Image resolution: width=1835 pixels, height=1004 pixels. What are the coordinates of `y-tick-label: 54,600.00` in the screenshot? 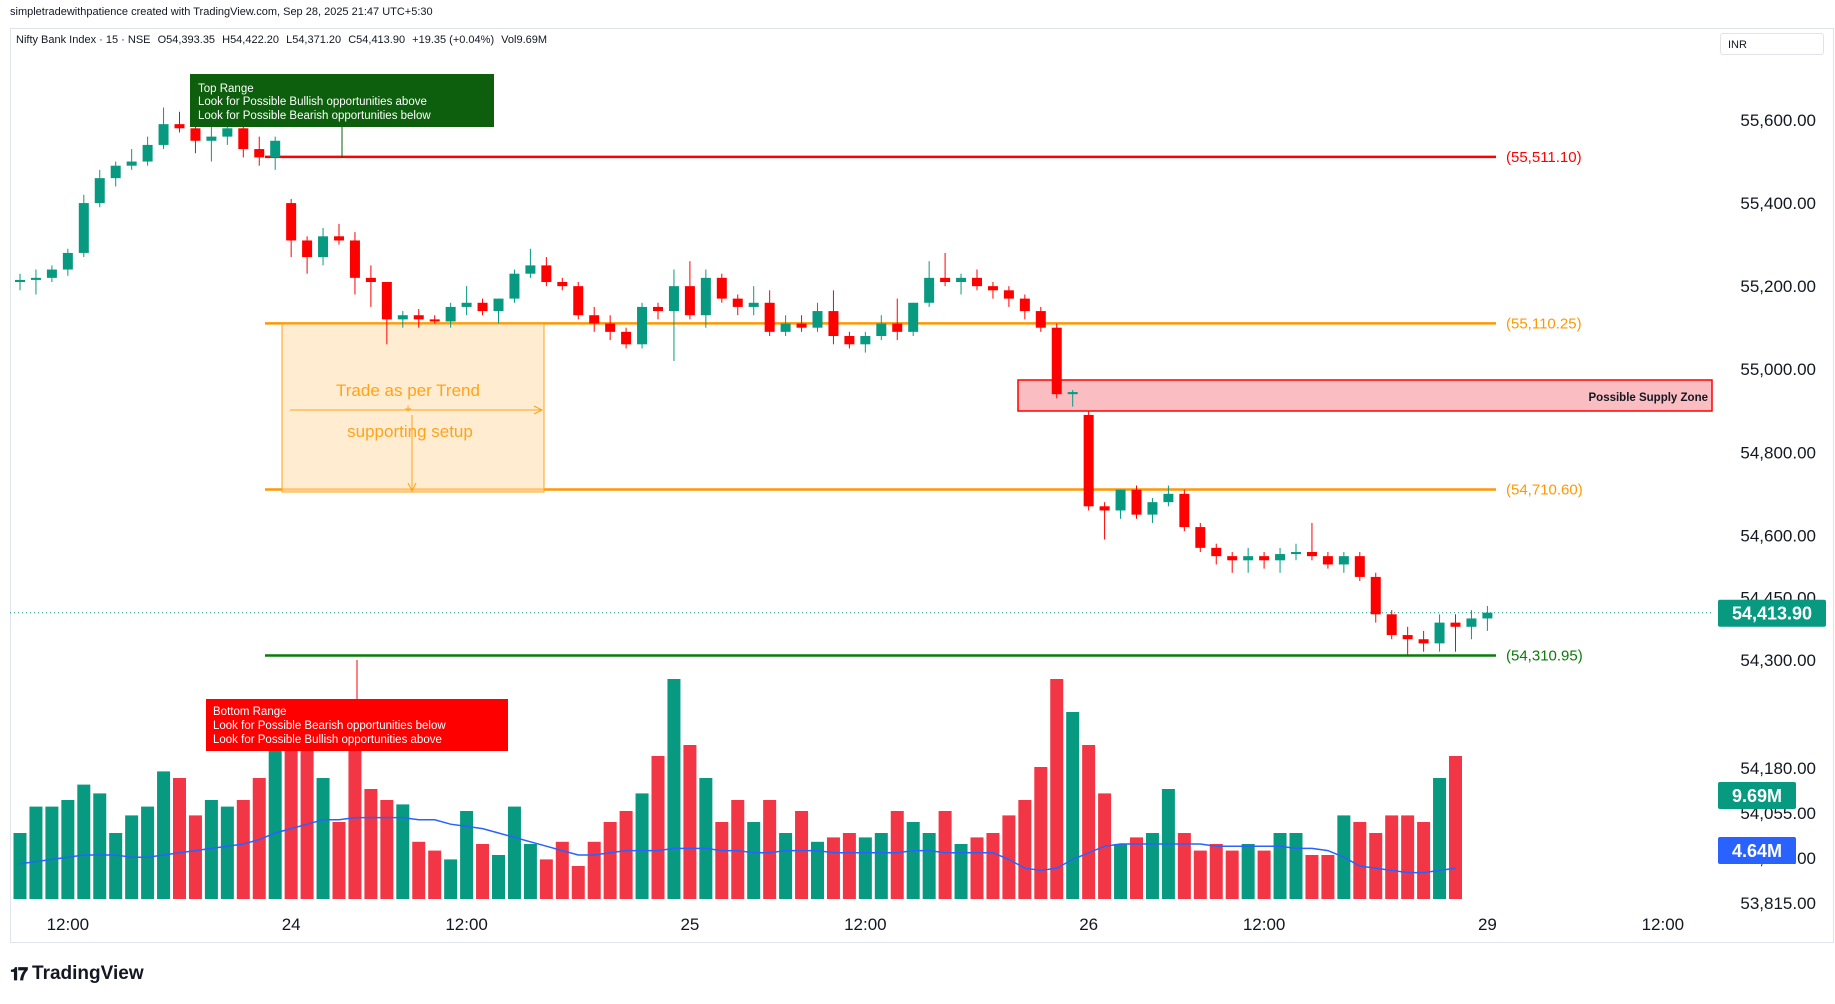 It's located at (1778, 535).